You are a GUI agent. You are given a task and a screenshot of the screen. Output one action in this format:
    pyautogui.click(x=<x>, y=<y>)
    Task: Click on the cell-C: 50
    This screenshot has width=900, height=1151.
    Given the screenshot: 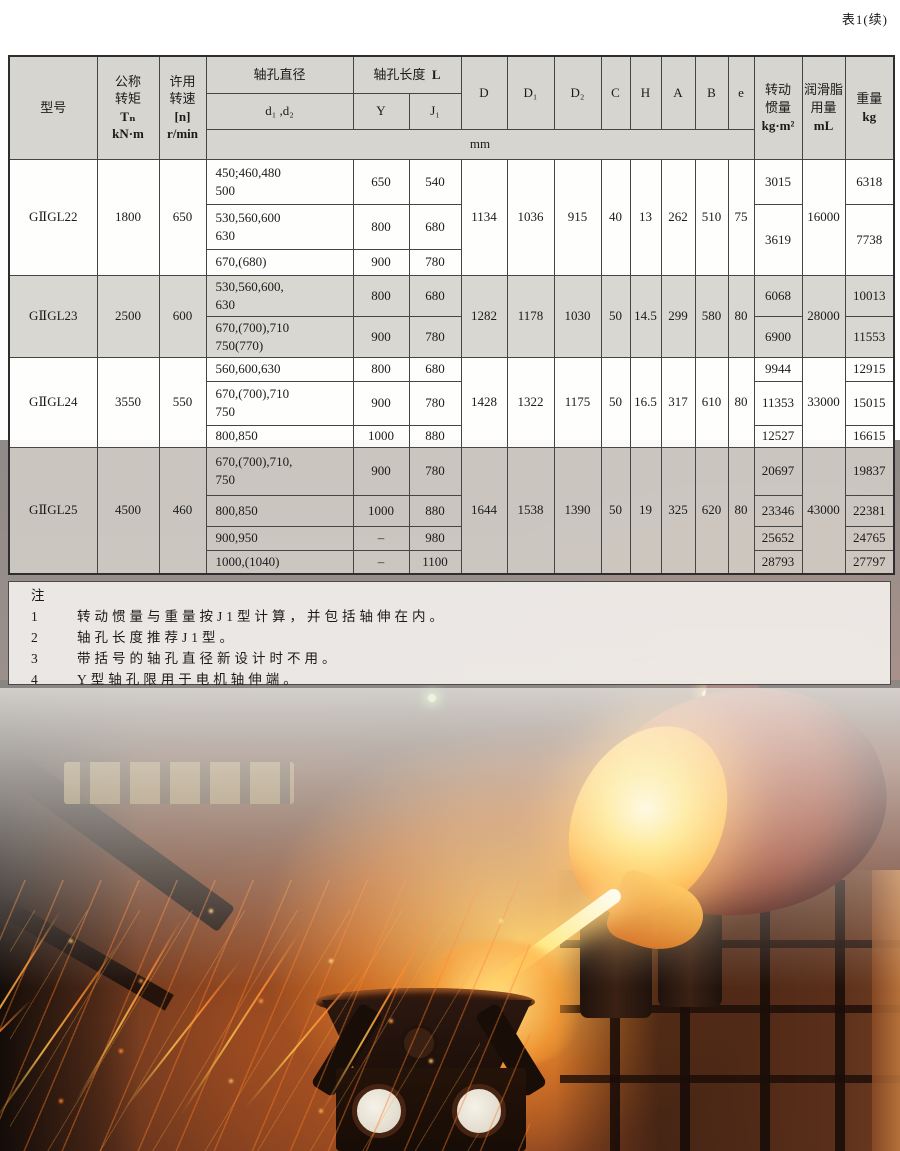 What is the action you would take?
    pyautogui.click(x=615, y=510)
    